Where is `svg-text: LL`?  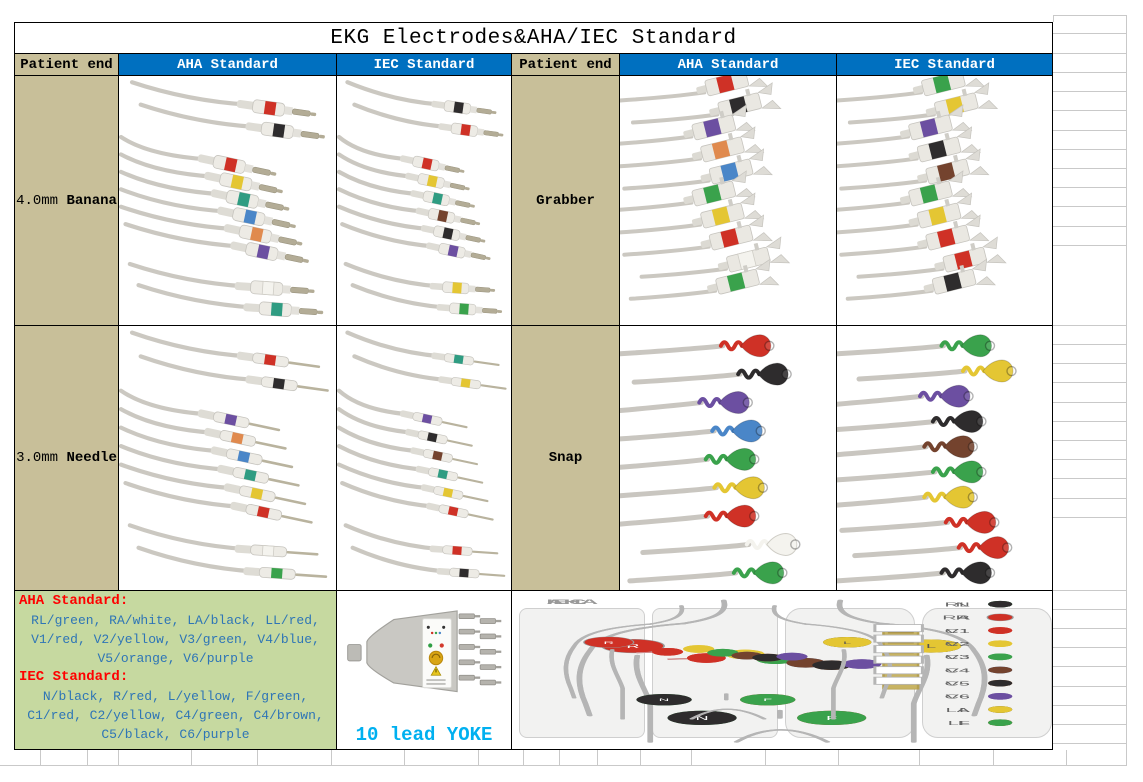 svg-text: LL is located at coordinates (959, 724).